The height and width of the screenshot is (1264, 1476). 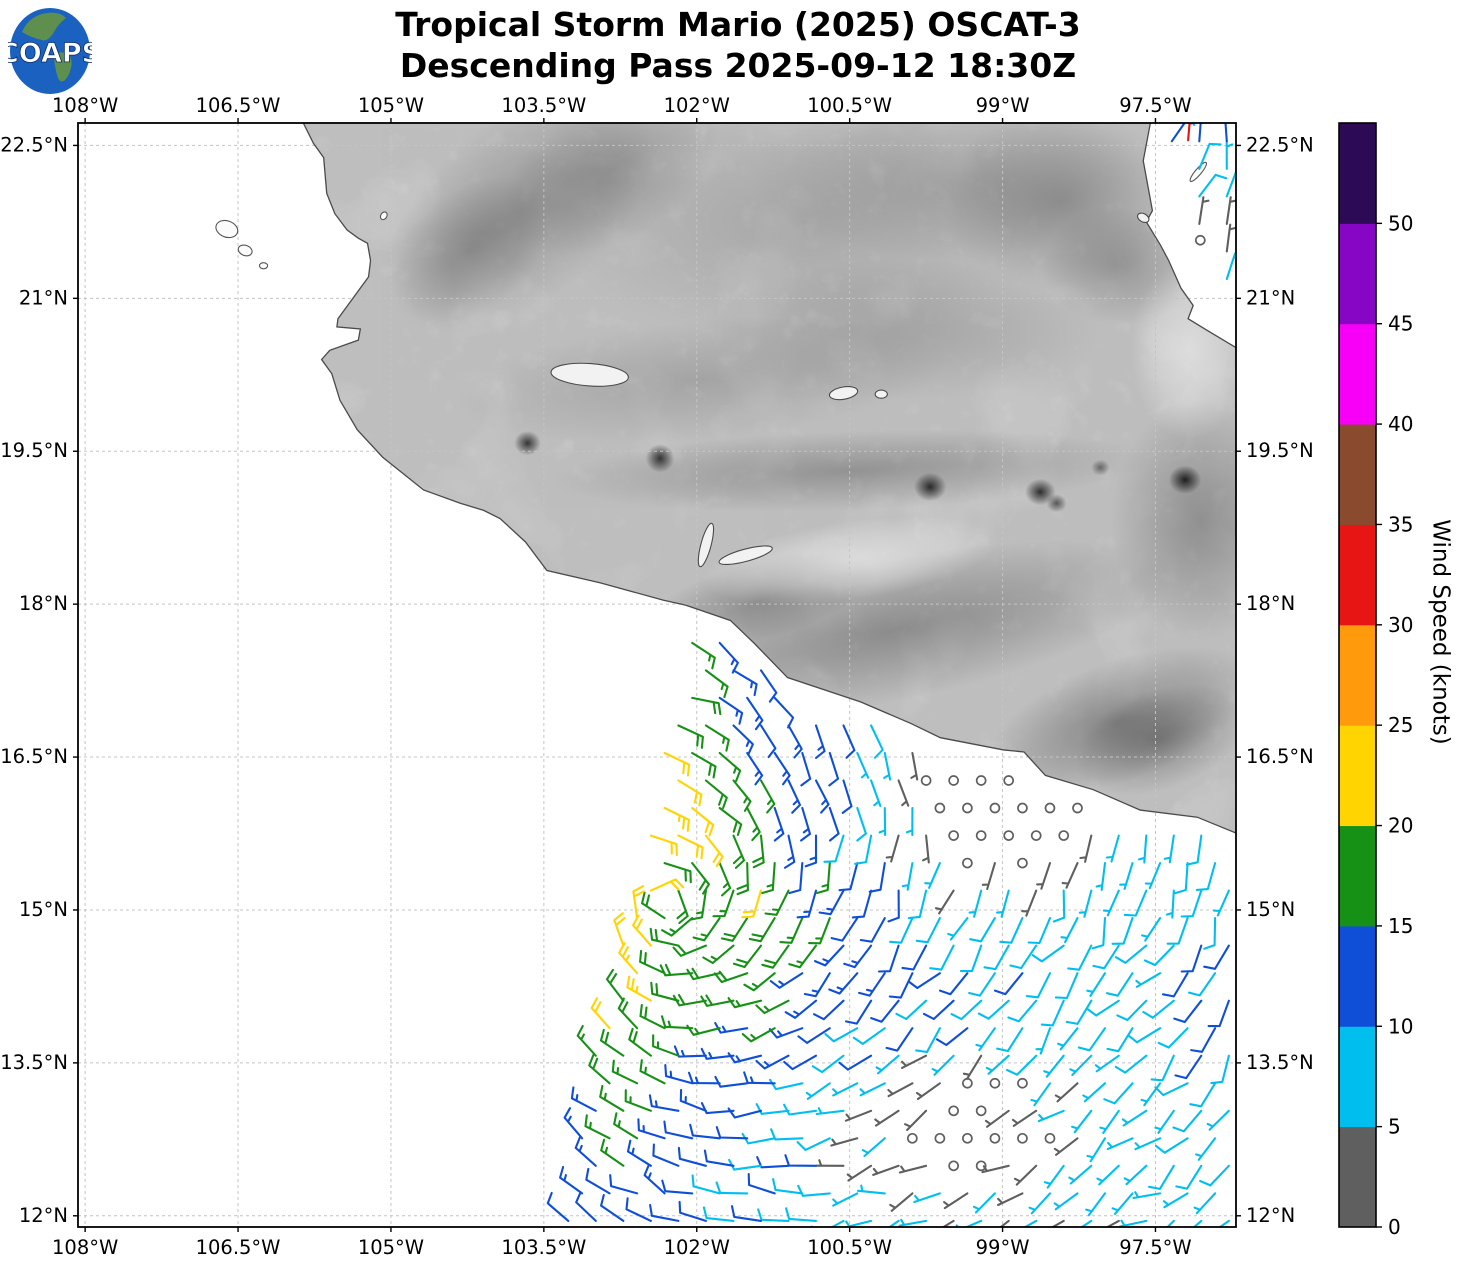 I want to click on lon-tick-label-top: 102°W, so click(x=697, y=105).